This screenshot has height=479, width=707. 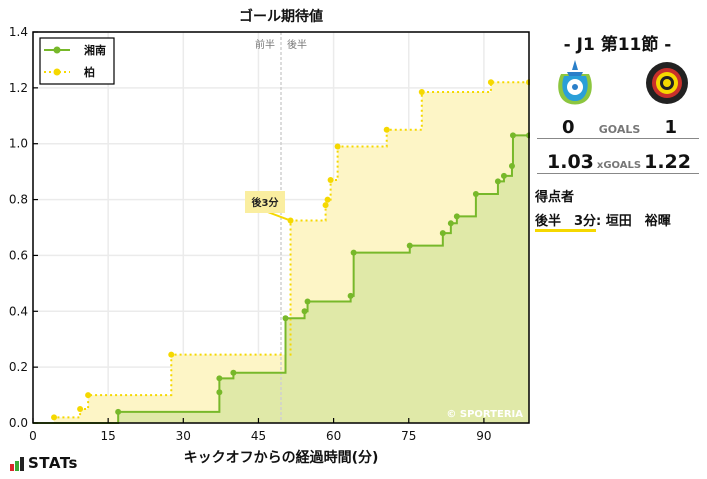 I want to click on svg-text: 1.4, so click(x=18, y=32).